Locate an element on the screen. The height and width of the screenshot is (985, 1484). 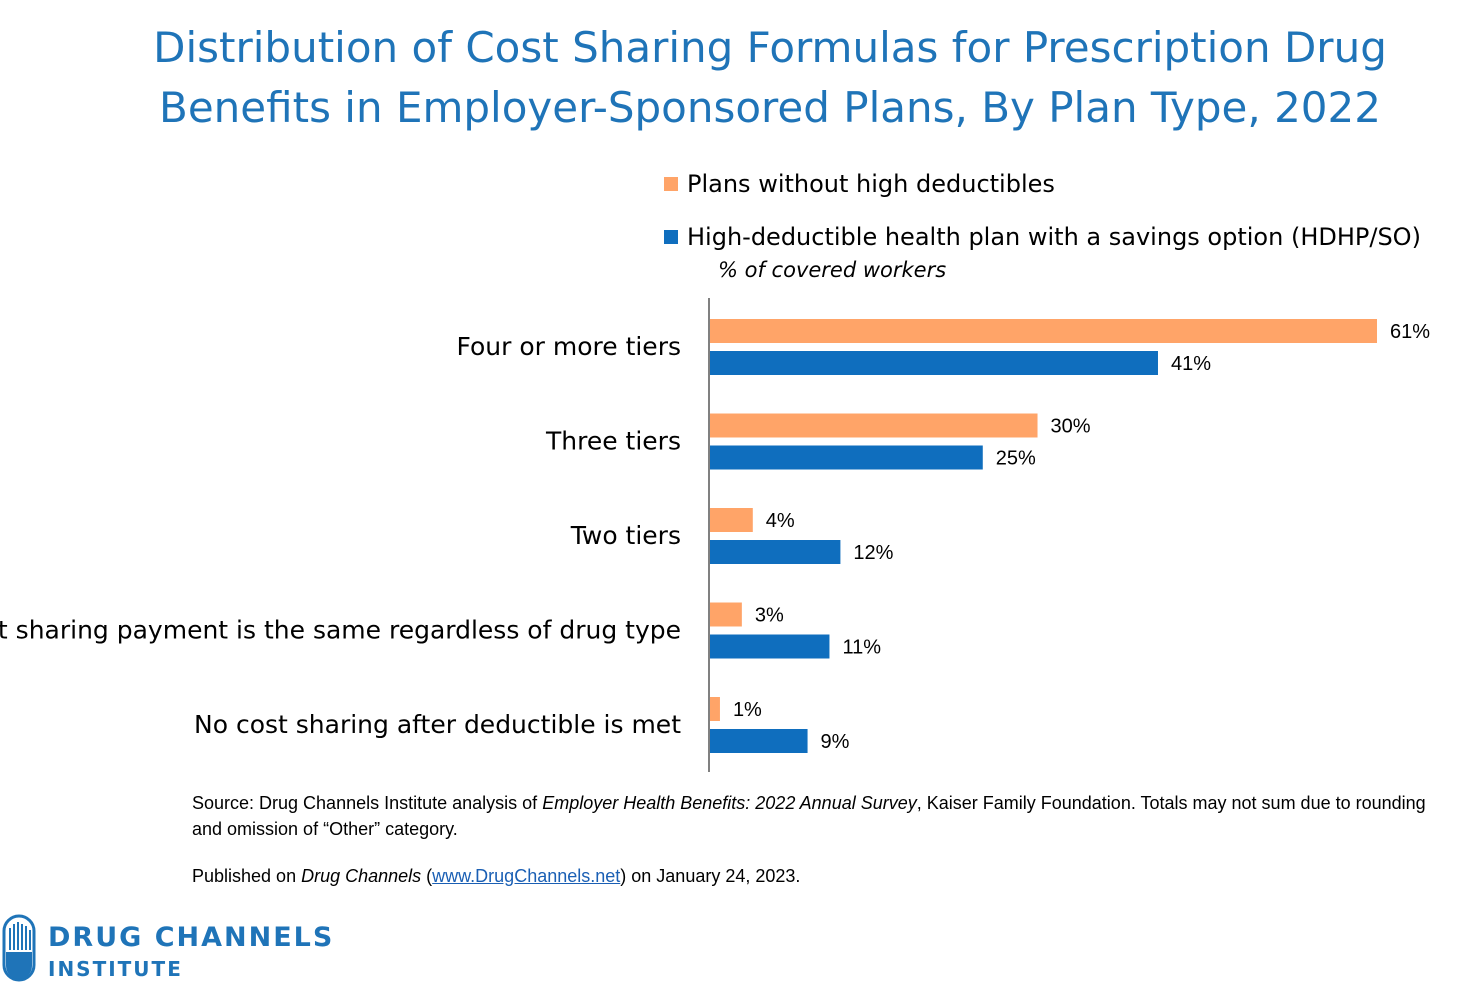
legend-label: Plans without high deductibles is located at coordinates (871, 184).